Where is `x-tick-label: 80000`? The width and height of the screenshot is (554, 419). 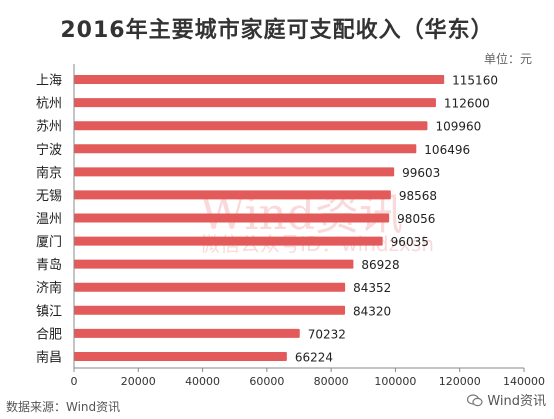 x-tick-label: 80000 is located at coordinates (331, 381).